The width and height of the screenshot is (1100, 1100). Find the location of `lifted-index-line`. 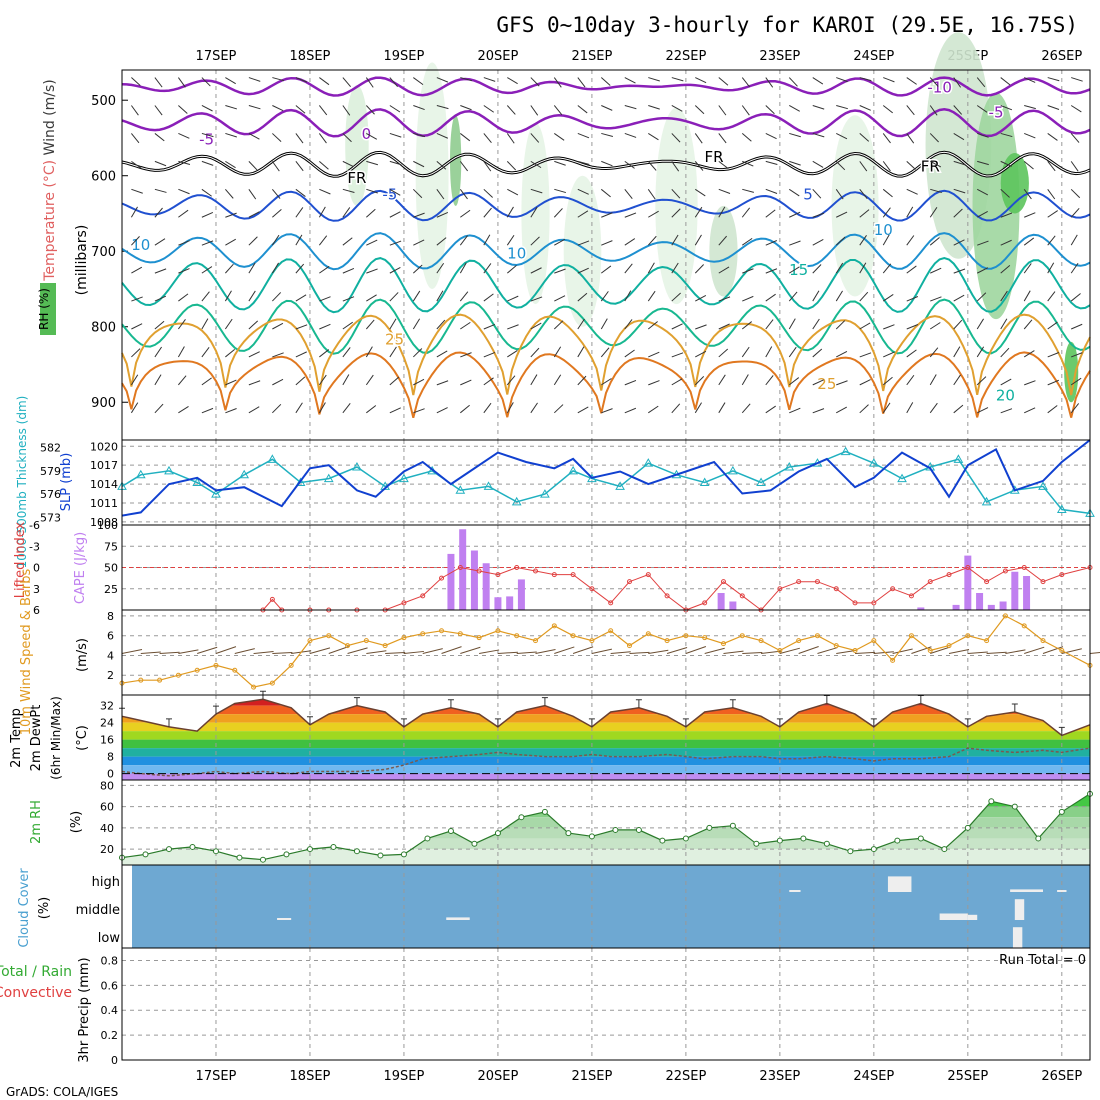

lifted-index-line is located at coordinates (676, 588).